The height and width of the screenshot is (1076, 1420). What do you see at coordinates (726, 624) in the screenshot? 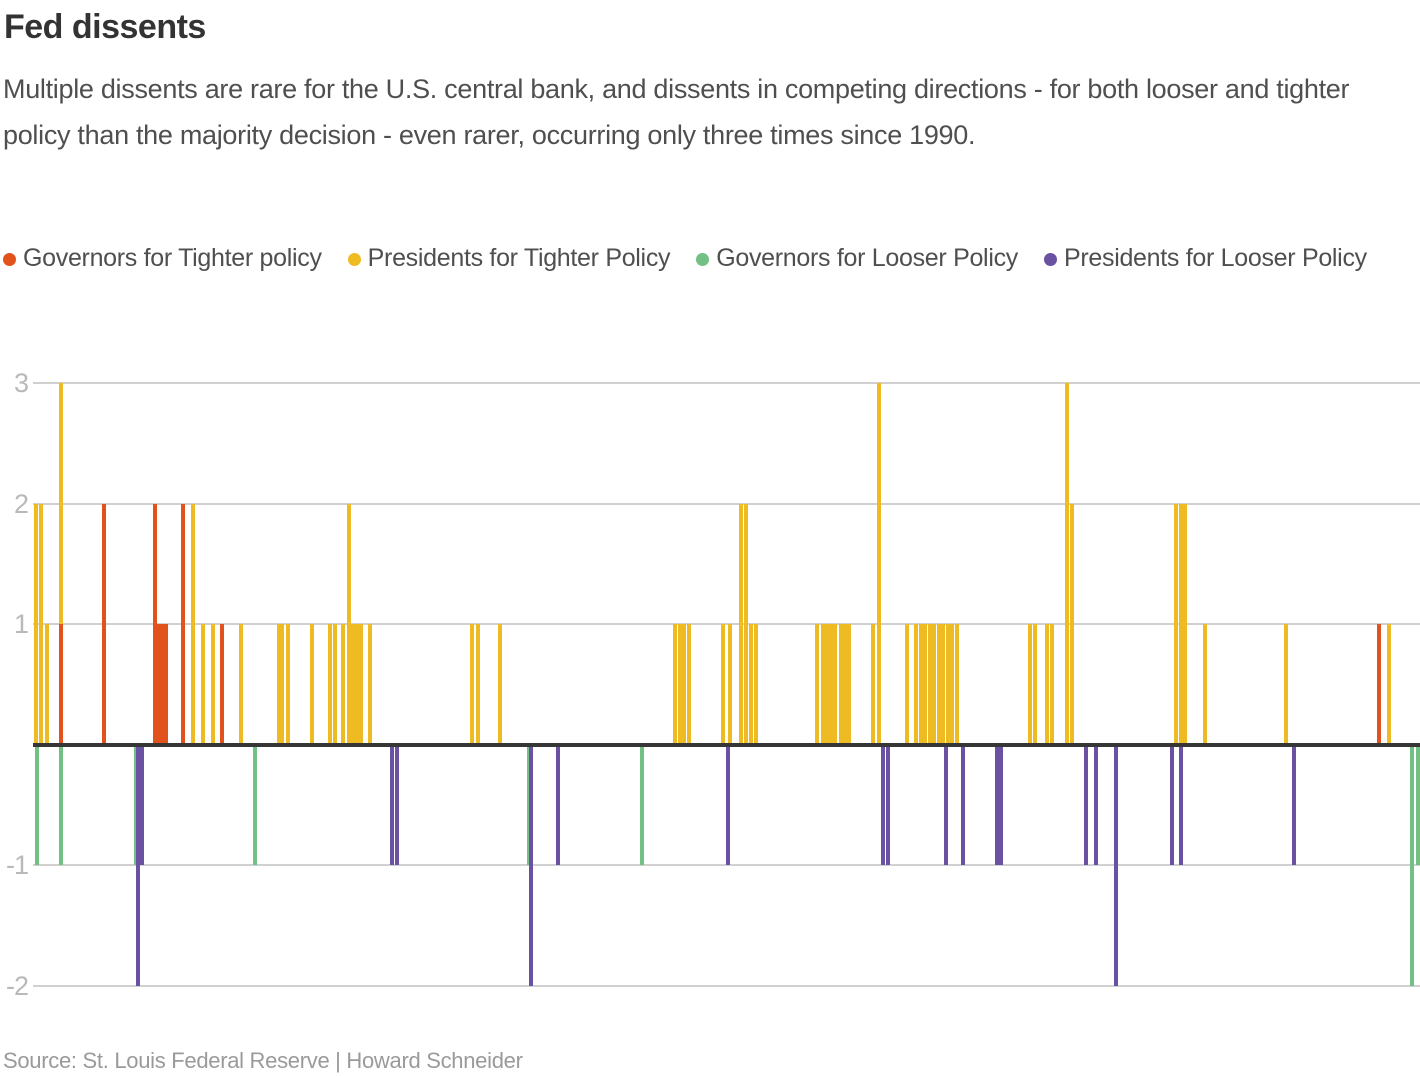
I see `gridline-y1` at bounding box center [726, 624].